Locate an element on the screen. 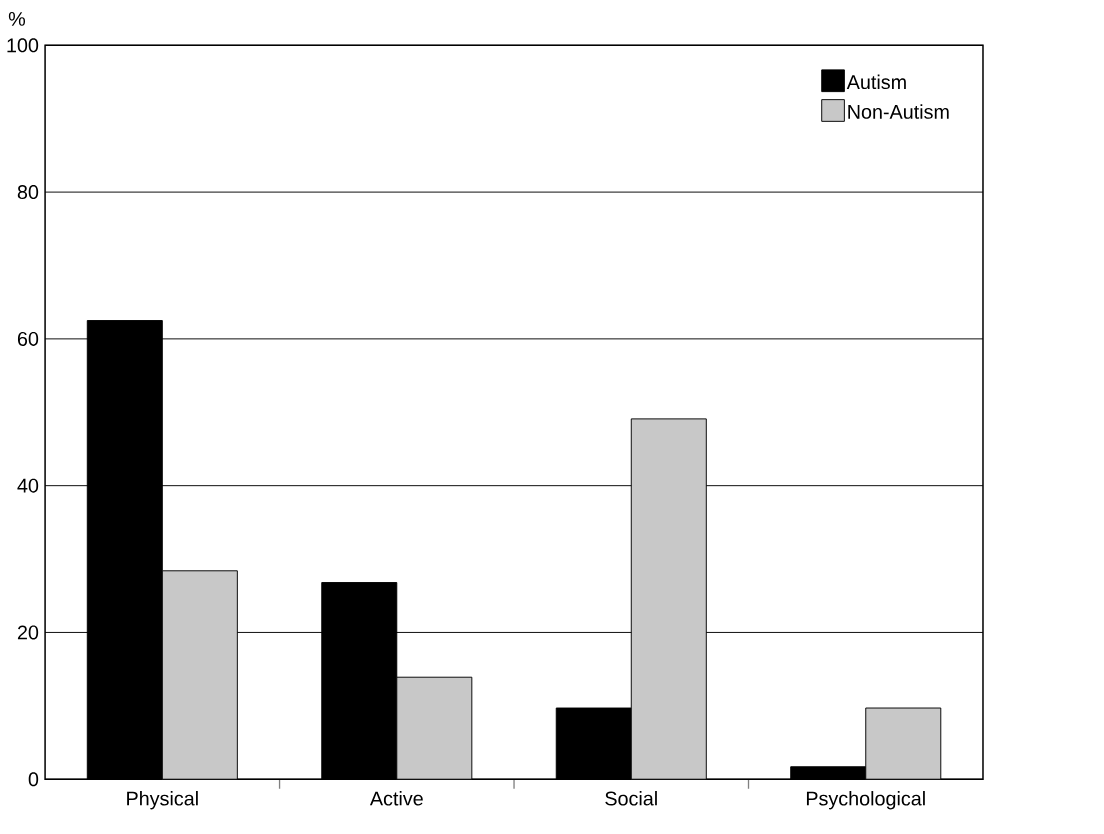 The width and height of the screenshot is (1104, 834). y-tick-label: 40 is located at coordinates (28, 485).